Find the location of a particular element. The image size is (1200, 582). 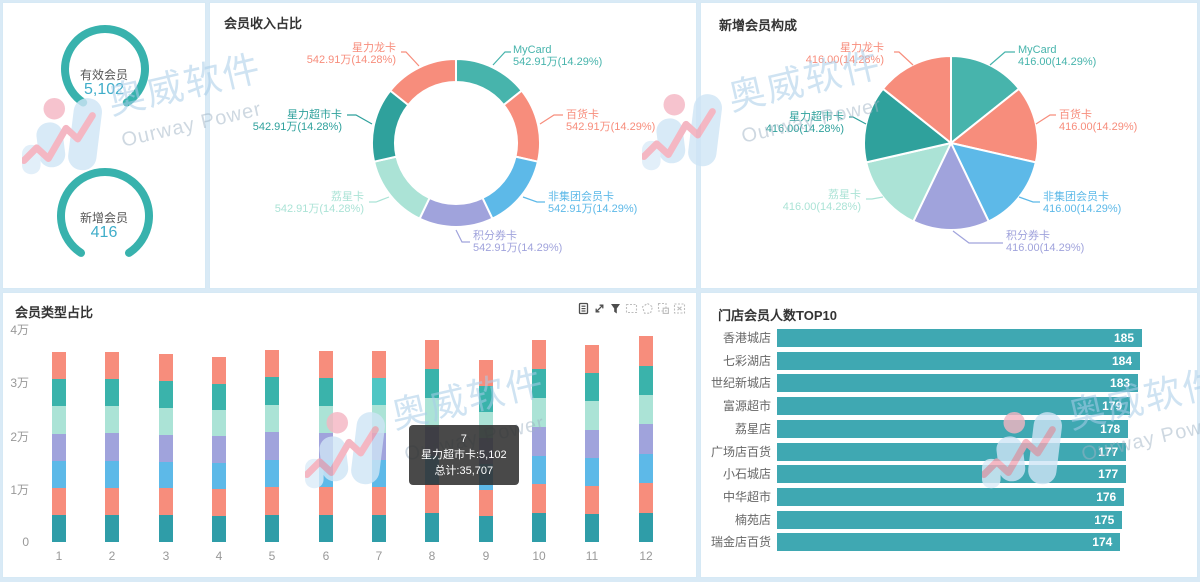

top10-bar: 179 is located at coordinates (954, 406).